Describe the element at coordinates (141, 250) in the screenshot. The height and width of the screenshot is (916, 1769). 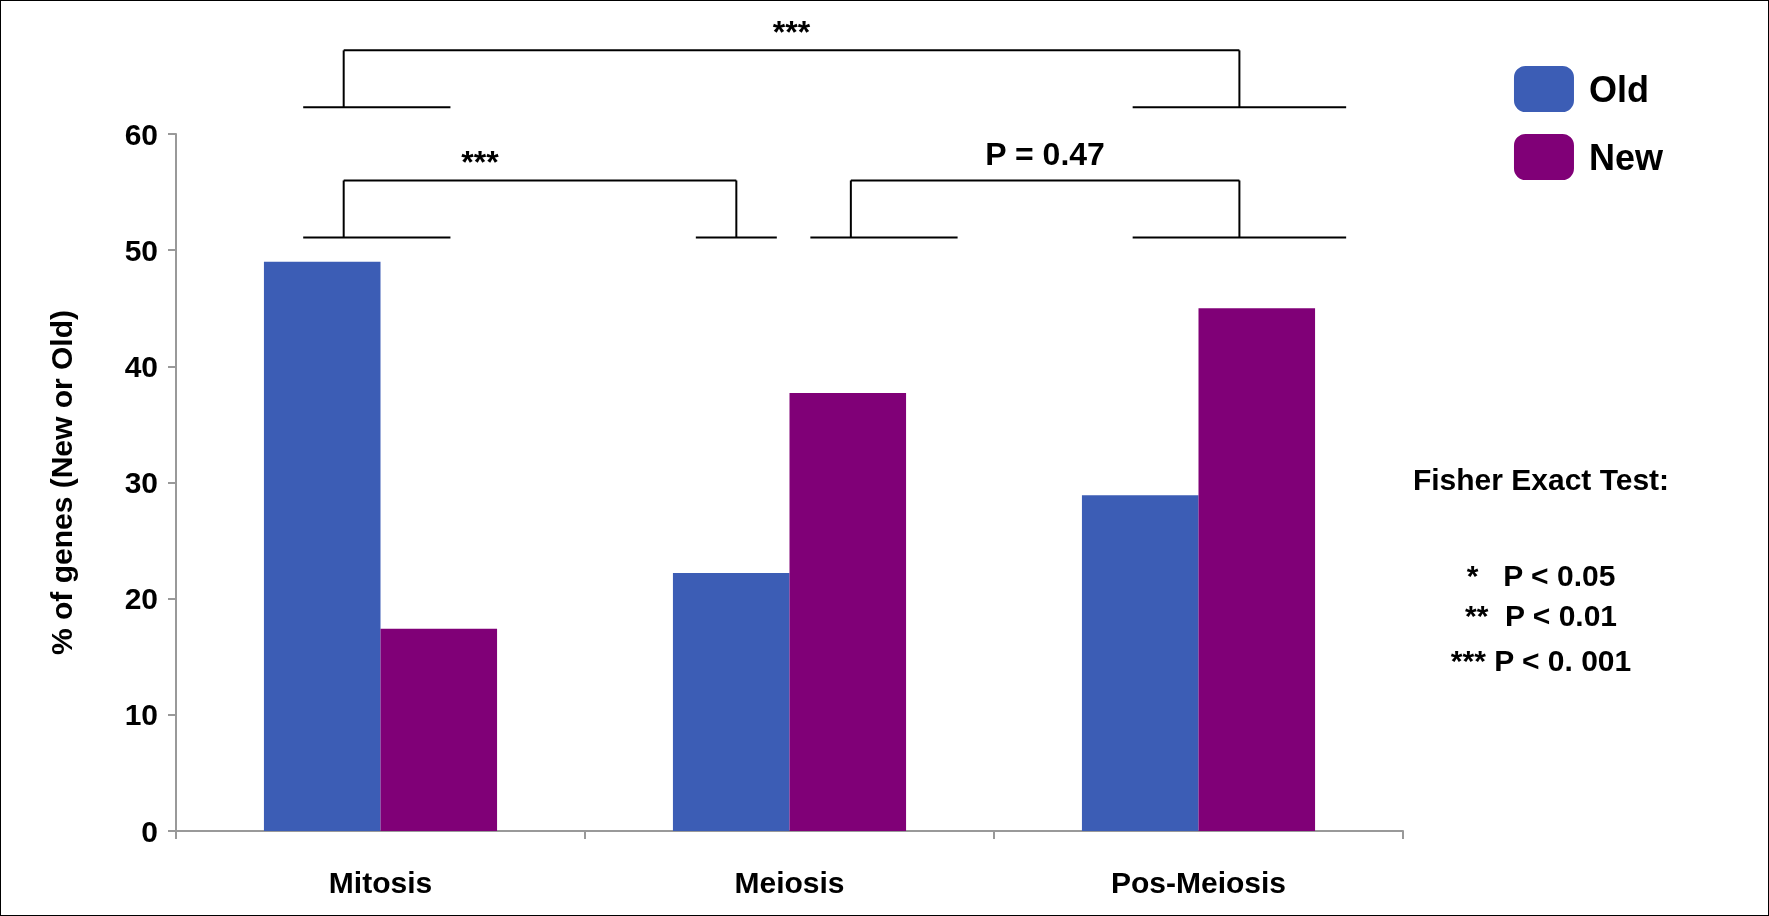
I see `y-tick-label: 50` at that location.